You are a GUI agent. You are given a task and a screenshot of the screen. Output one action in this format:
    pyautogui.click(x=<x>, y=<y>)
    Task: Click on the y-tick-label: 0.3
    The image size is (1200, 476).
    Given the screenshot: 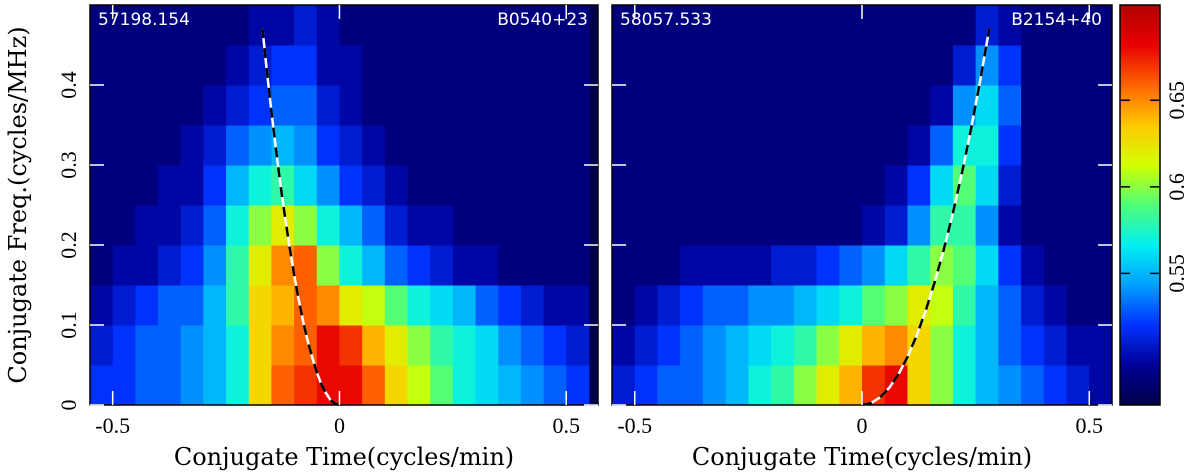 What is the action you would take?
    pyautogui.click(x=68, y=165)
    